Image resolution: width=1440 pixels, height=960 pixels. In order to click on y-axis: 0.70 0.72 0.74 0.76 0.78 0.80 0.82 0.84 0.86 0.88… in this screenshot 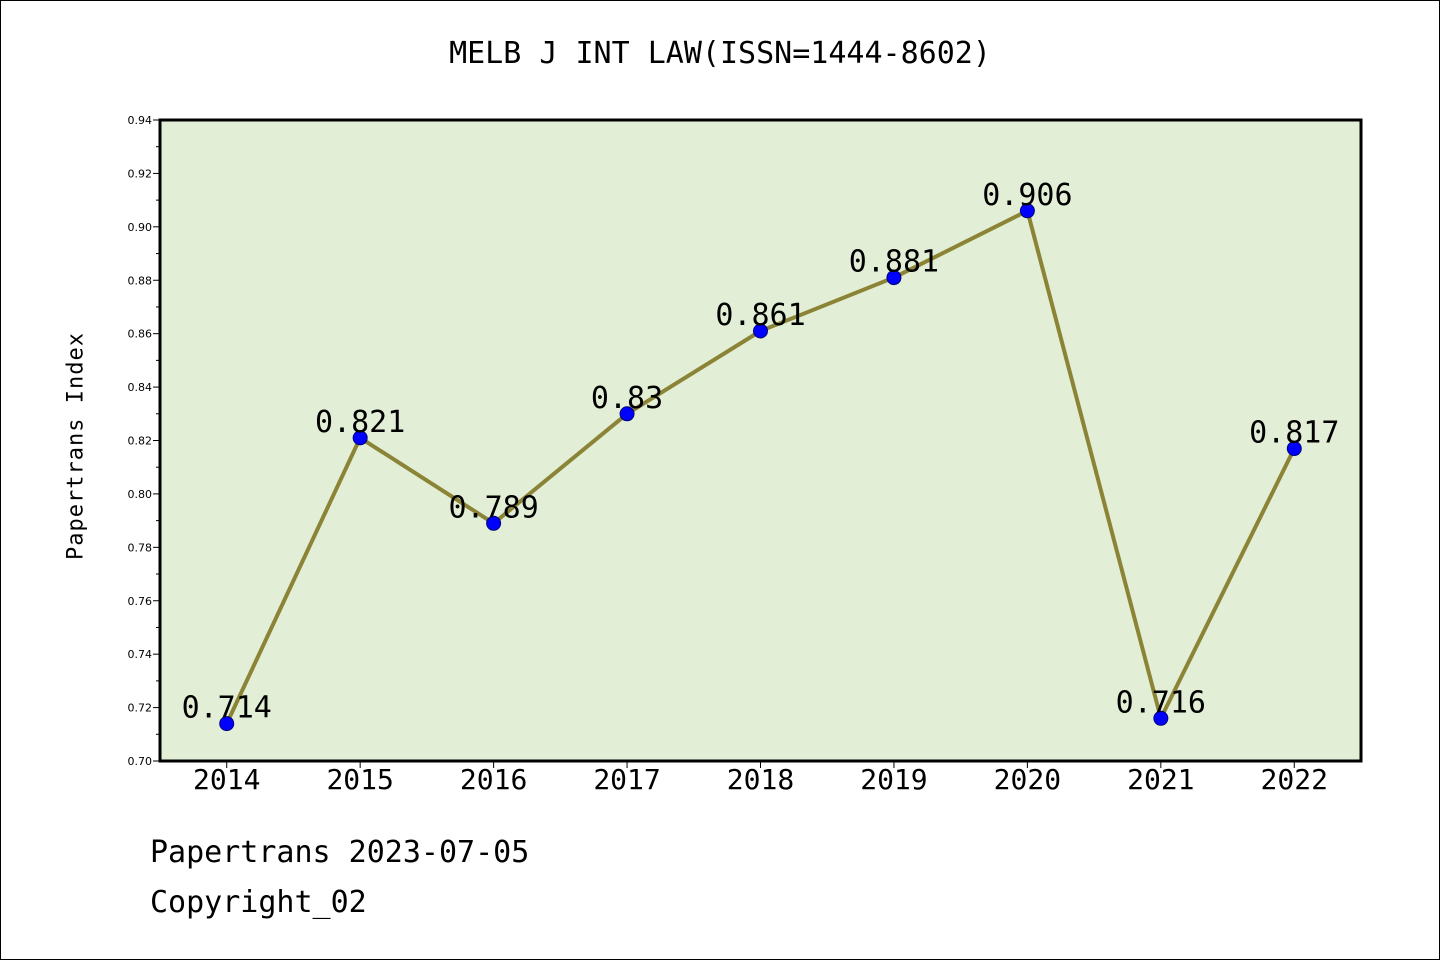, I will do `click(144, 441)`.